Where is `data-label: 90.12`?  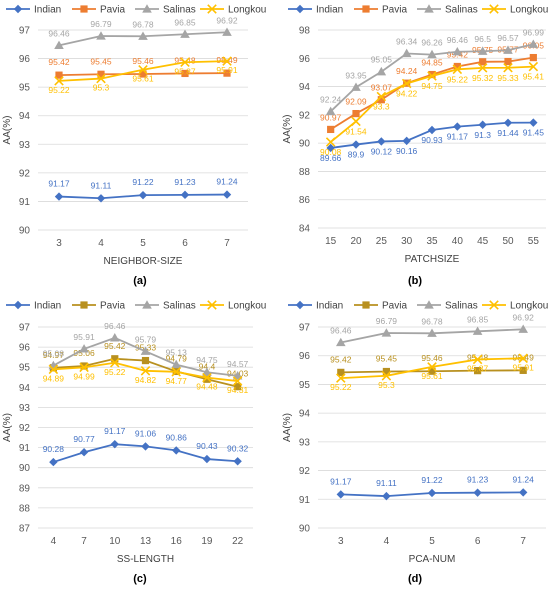 data-label: 90.12 is located at coordinates (382, 151).